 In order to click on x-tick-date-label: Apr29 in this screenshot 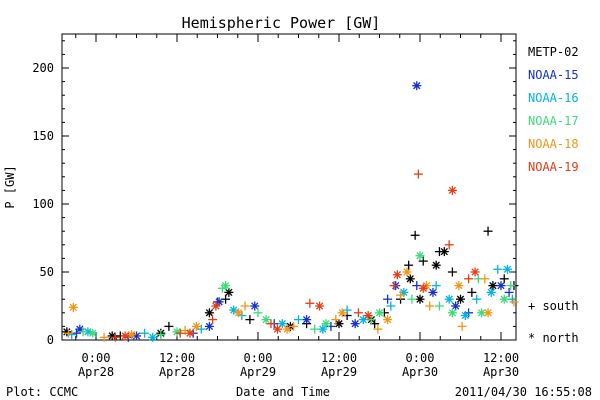, I will do `click(339, 372)`.